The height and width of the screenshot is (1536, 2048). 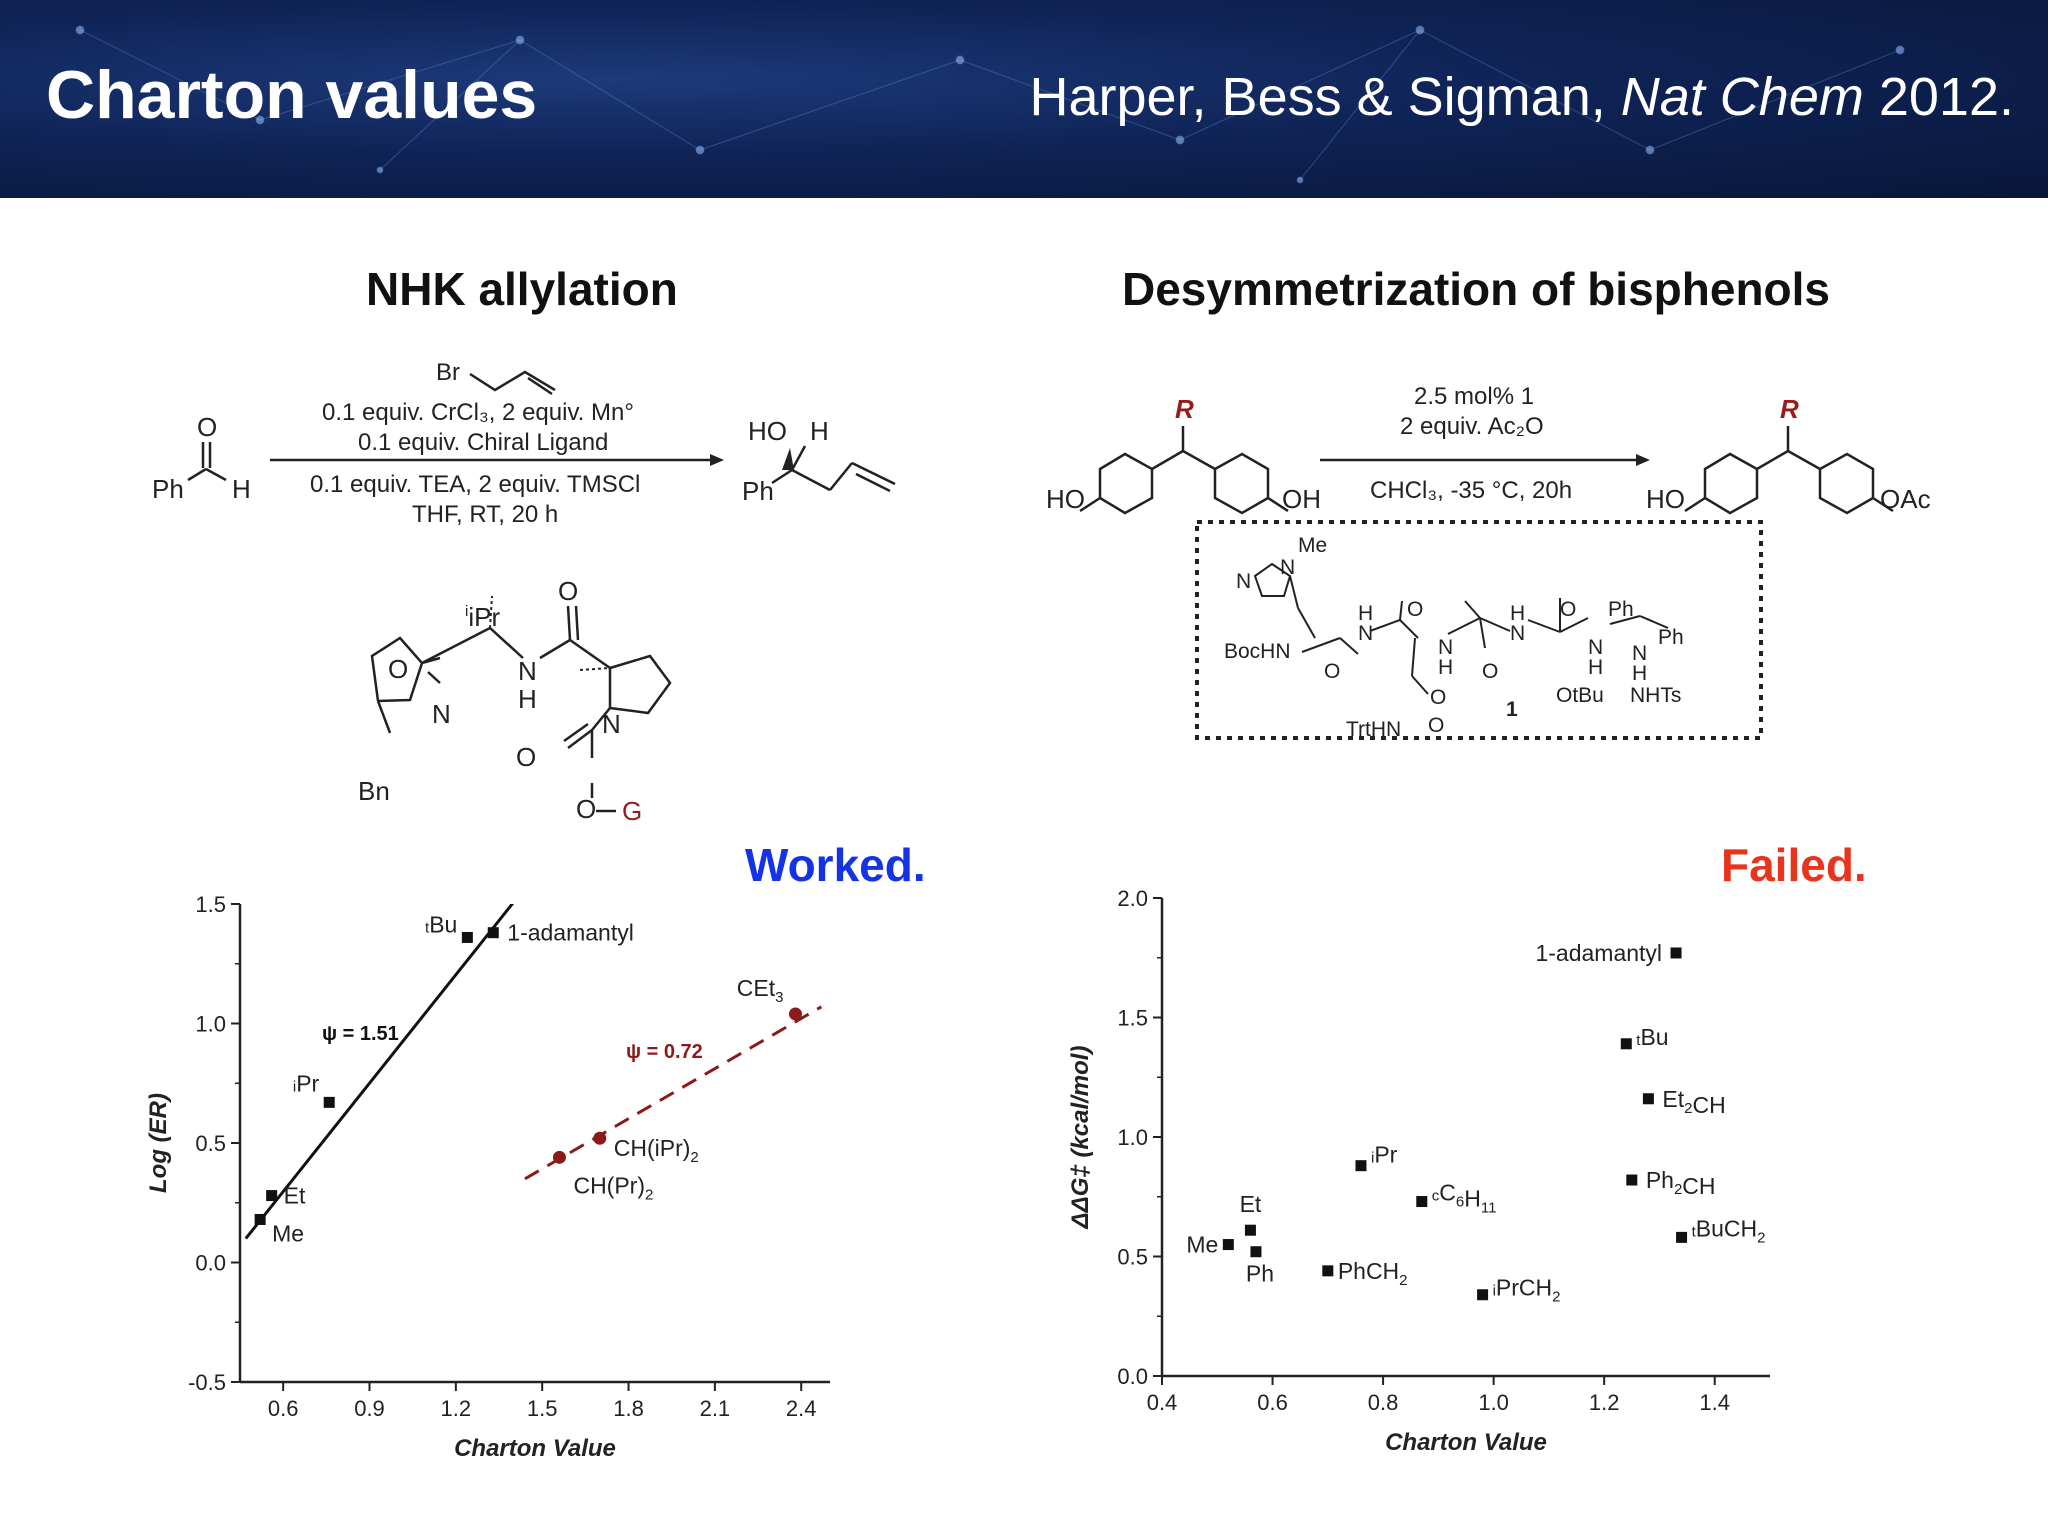 I want to click on y-tick-label: 2.0, so click(x=1132, y=898).